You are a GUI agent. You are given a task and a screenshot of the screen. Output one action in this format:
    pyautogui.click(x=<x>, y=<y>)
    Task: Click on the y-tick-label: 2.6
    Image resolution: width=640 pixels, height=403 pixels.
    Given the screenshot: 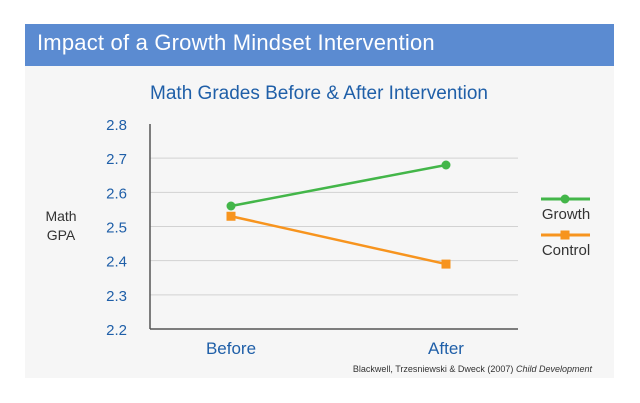 What is the action you would take?
    pyautogui.click(x=116, y=193)
    